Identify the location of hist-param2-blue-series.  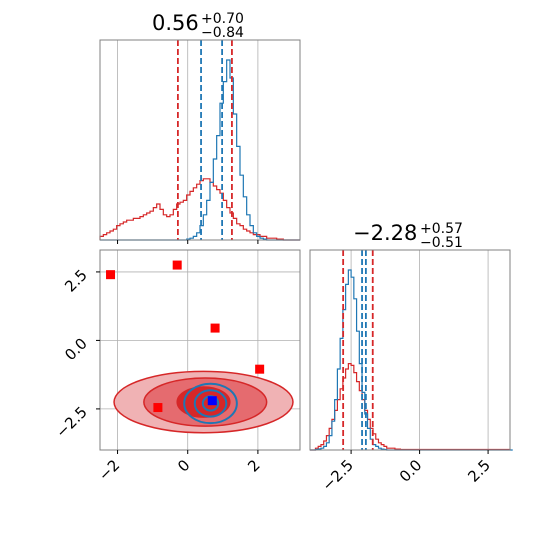
(411, 360).